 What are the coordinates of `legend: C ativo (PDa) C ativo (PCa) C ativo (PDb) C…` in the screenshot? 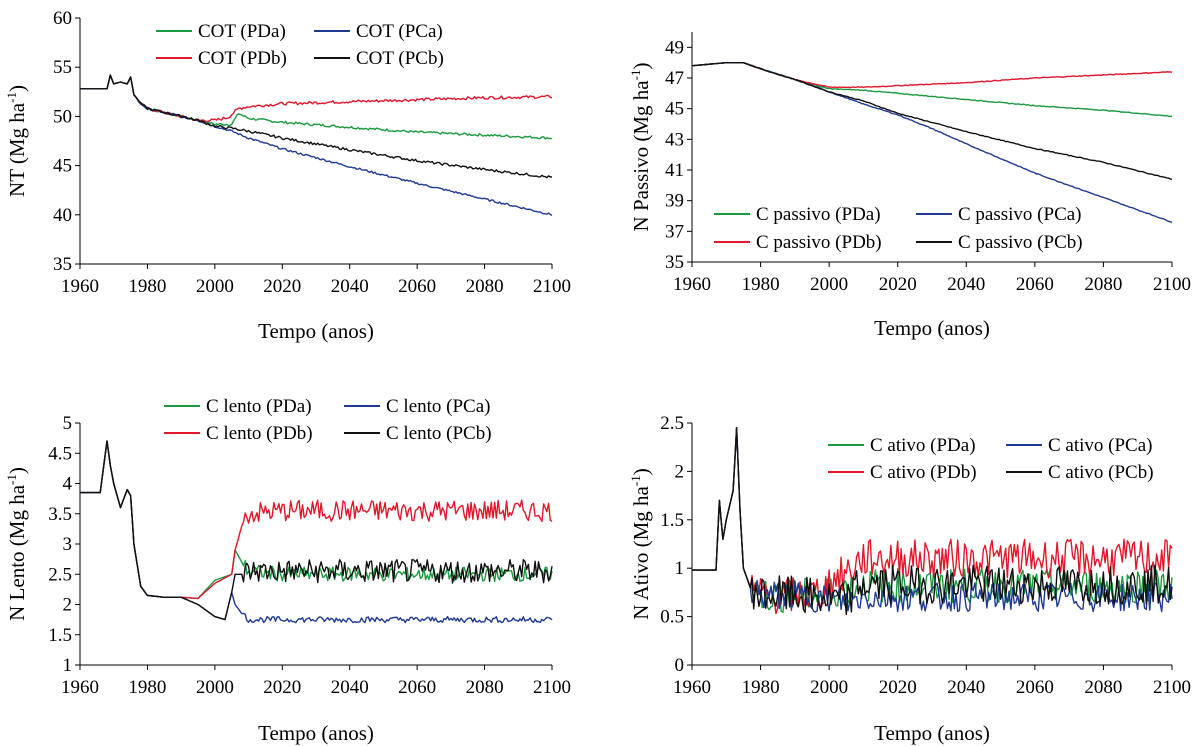 It's located at (991, 459).